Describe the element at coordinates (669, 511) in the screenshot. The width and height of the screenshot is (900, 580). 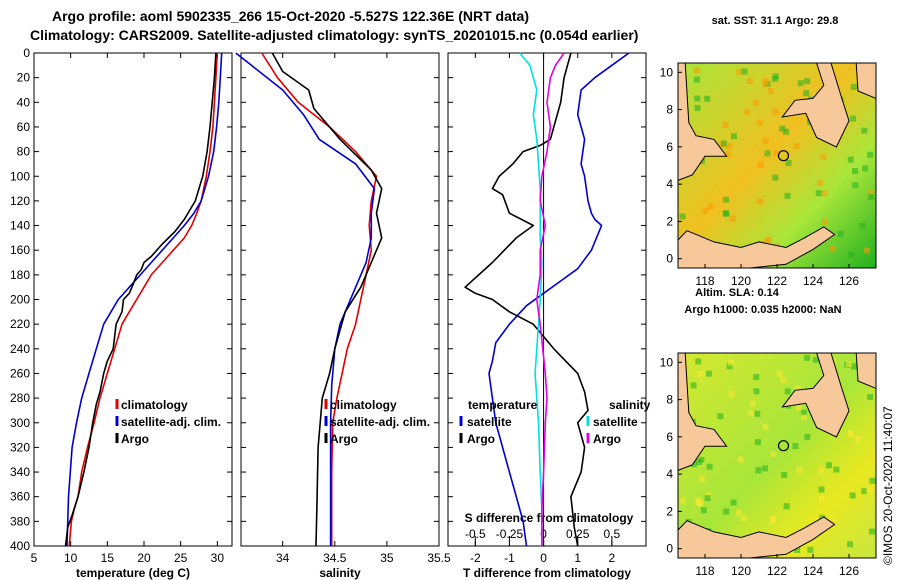
I see `sla-lat-tick-label: 2` at that location.